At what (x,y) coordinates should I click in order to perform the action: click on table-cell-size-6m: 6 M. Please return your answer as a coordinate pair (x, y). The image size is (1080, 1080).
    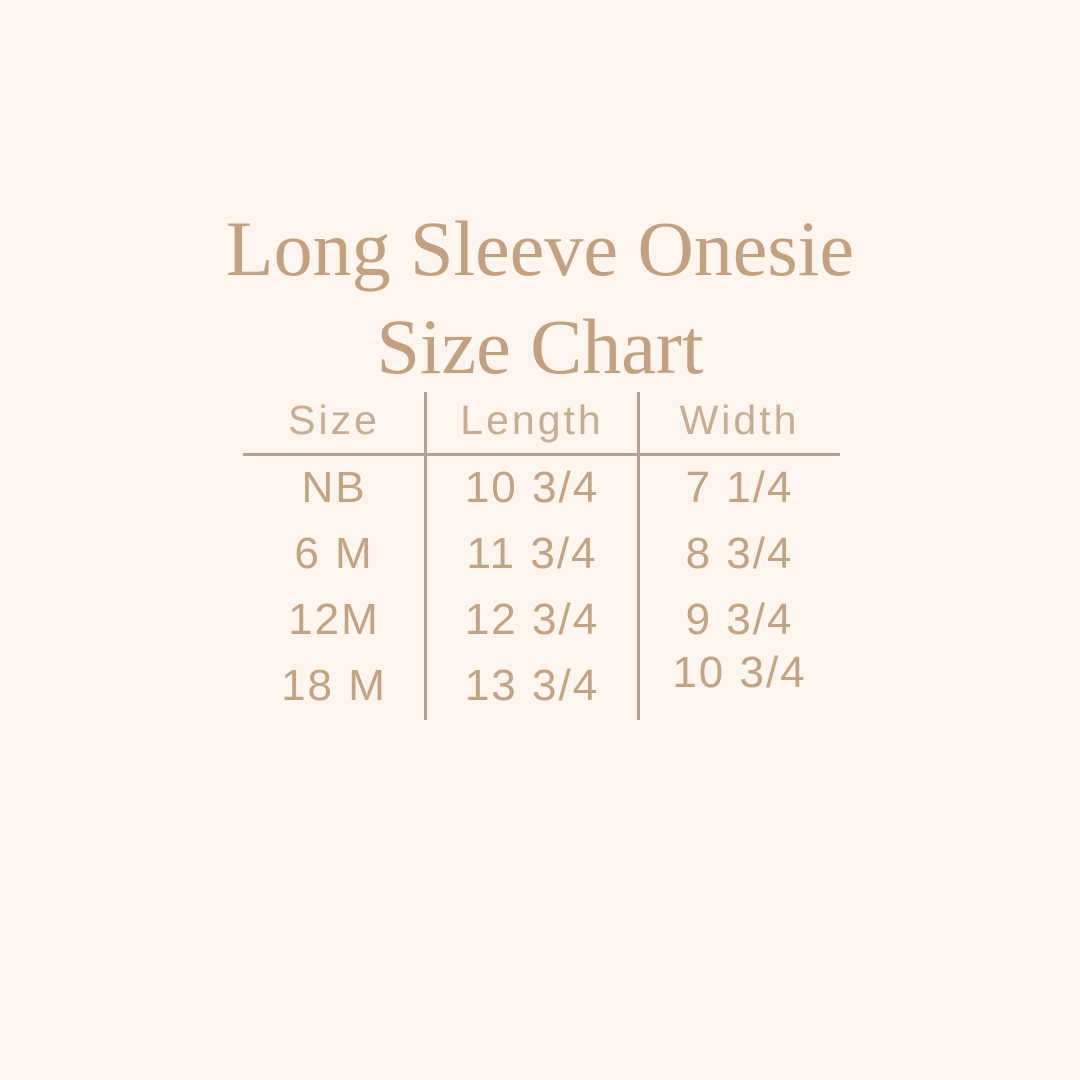
    Looking at the image, I should click on (334, 553).